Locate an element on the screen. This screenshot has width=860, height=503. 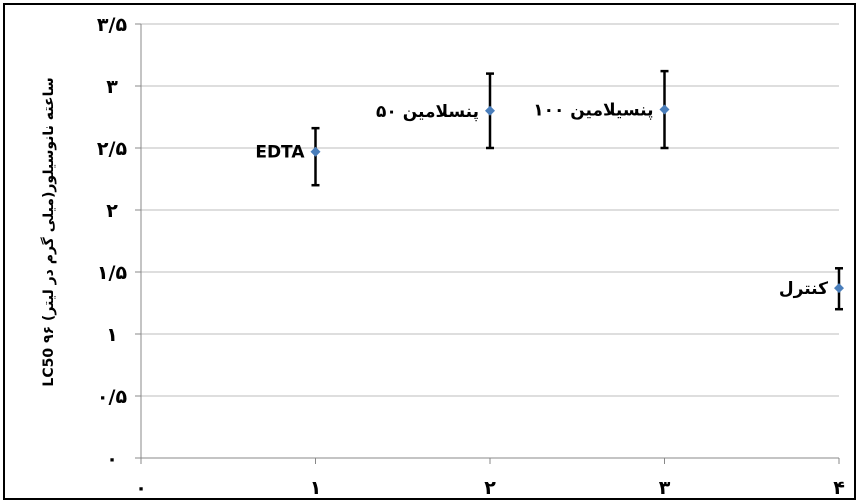
data-point-label: EDTA is located at coordinates (280, 153).